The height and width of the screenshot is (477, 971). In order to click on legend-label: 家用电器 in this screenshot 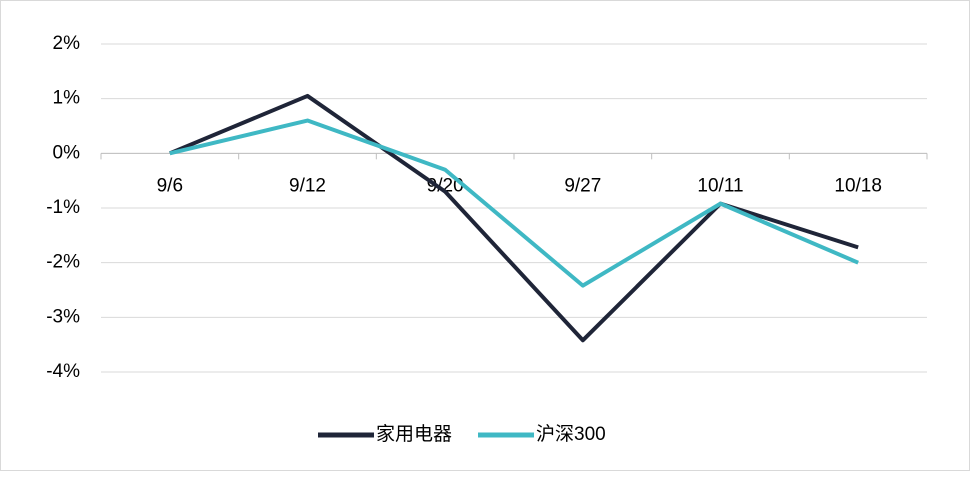, I will do `click(414, 434)`.